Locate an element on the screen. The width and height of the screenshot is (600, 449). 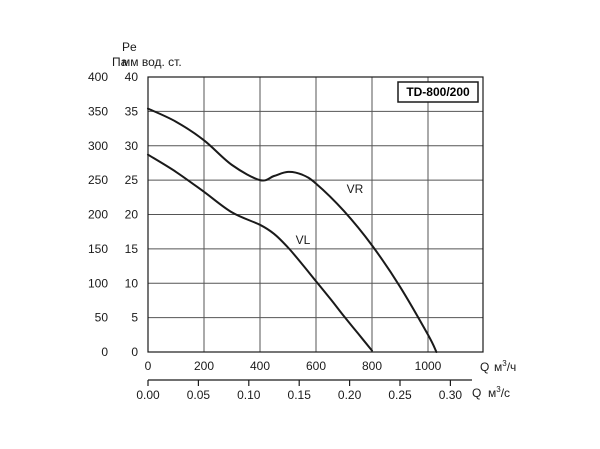
x-axis-m3h-unit-rest: /ч is located at coordinates (512, 367).